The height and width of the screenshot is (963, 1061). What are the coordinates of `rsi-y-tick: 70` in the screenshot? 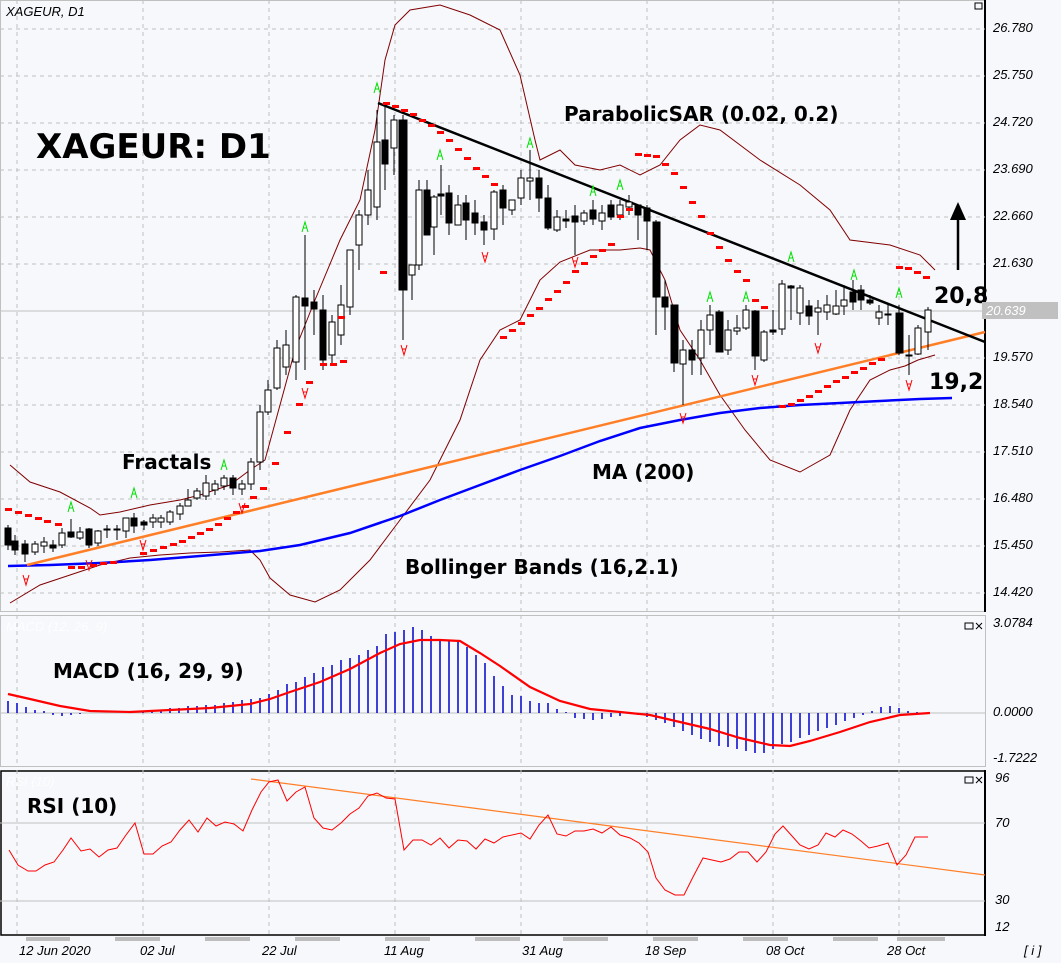 It's located at (1002, 822).